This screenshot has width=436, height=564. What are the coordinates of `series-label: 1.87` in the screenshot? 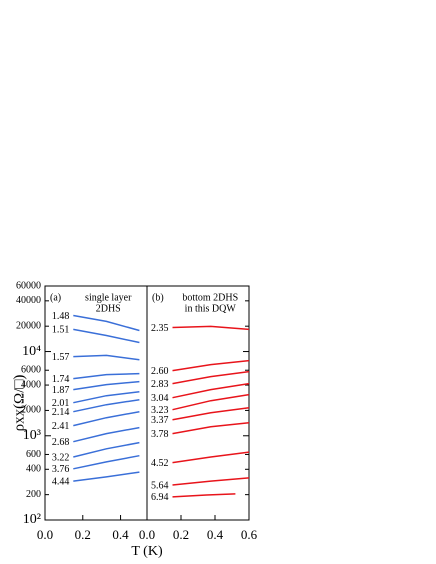 It's located at (61, 390).